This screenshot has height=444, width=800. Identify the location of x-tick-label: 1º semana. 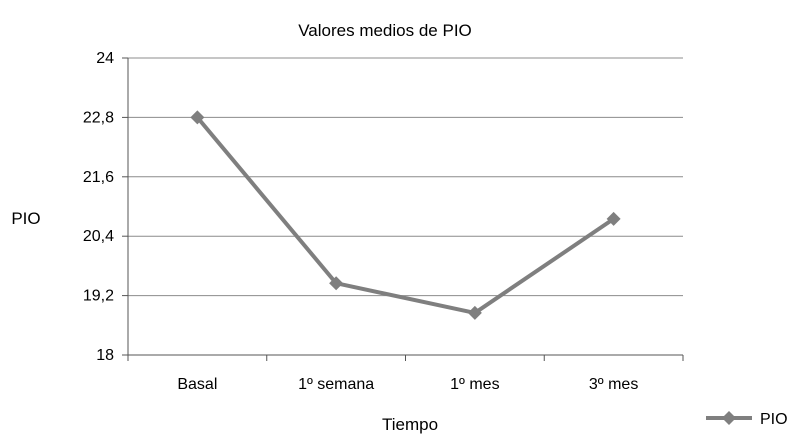
(336, 384).